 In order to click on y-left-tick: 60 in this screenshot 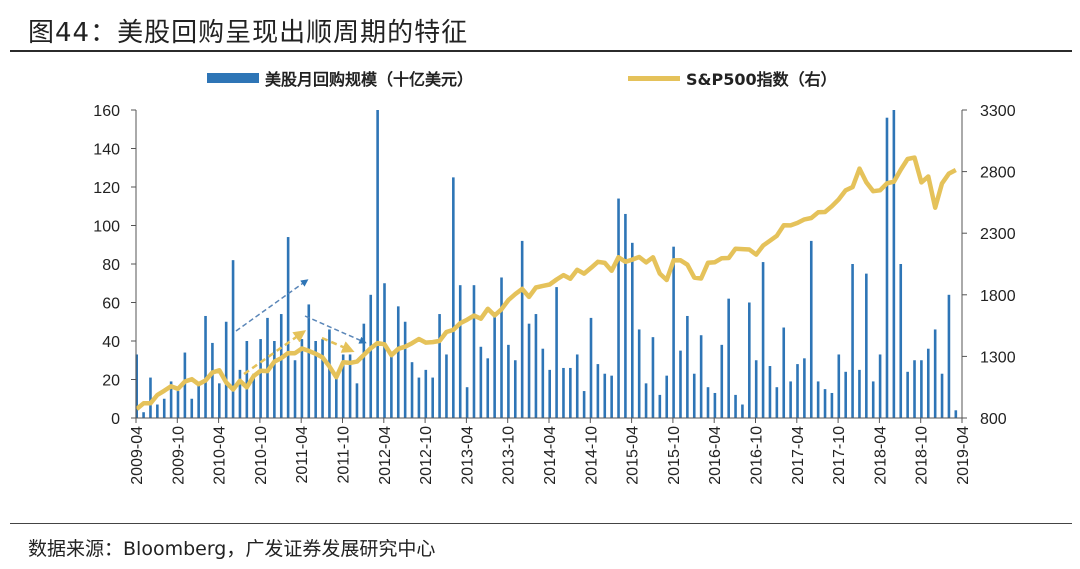, I will do `click(119, 304)`.